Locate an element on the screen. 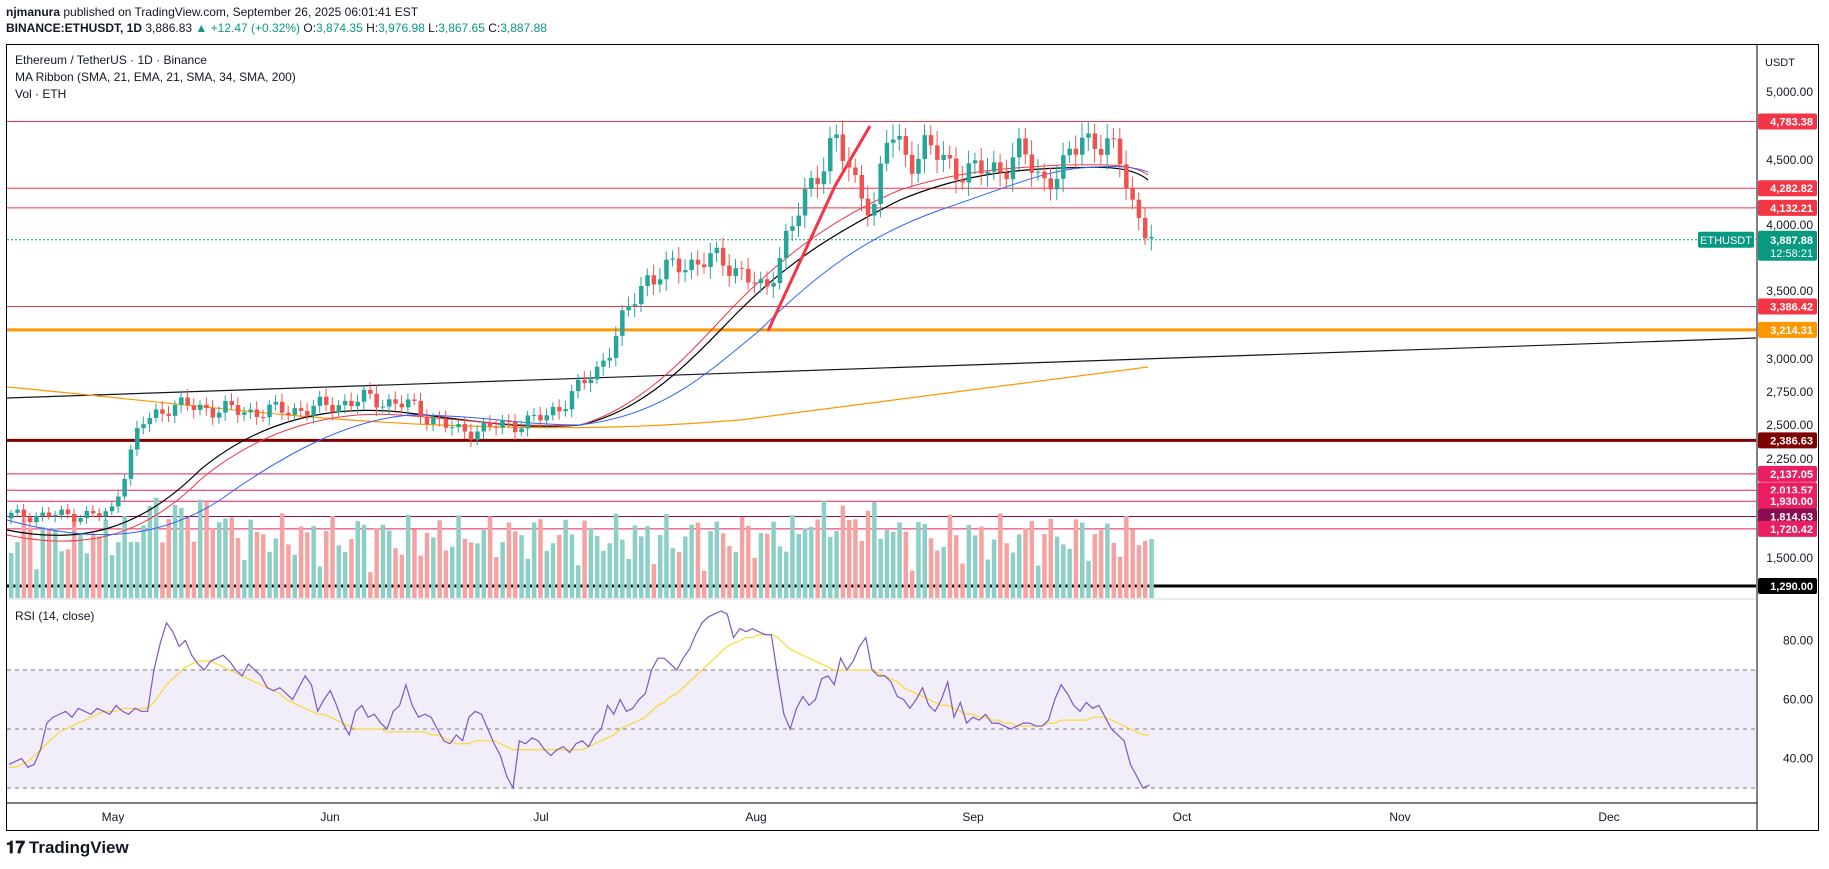 The width and height of the screenshot is (1829, 869). rsi-line is located at coordinates (579, 700).